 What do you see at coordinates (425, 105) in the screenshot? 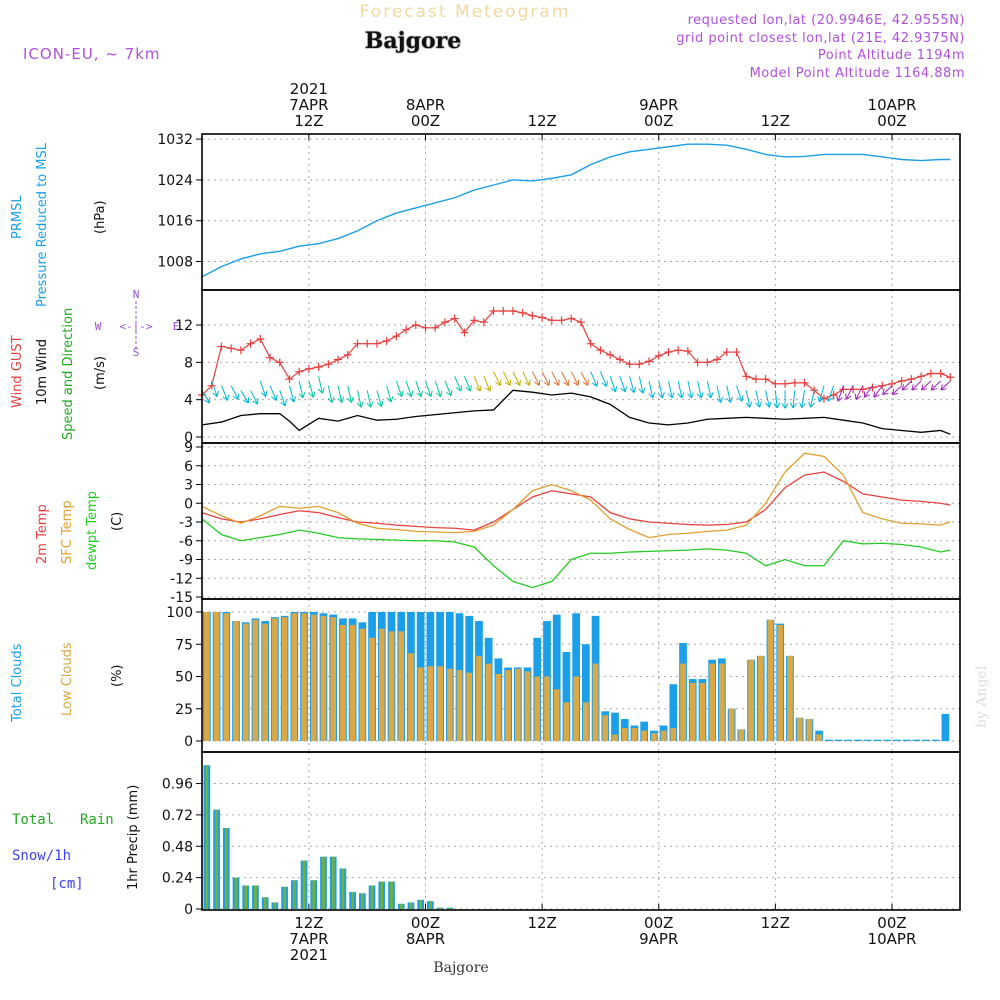
I see `top-time-label: 8APR` at bounding box center [425, 105].